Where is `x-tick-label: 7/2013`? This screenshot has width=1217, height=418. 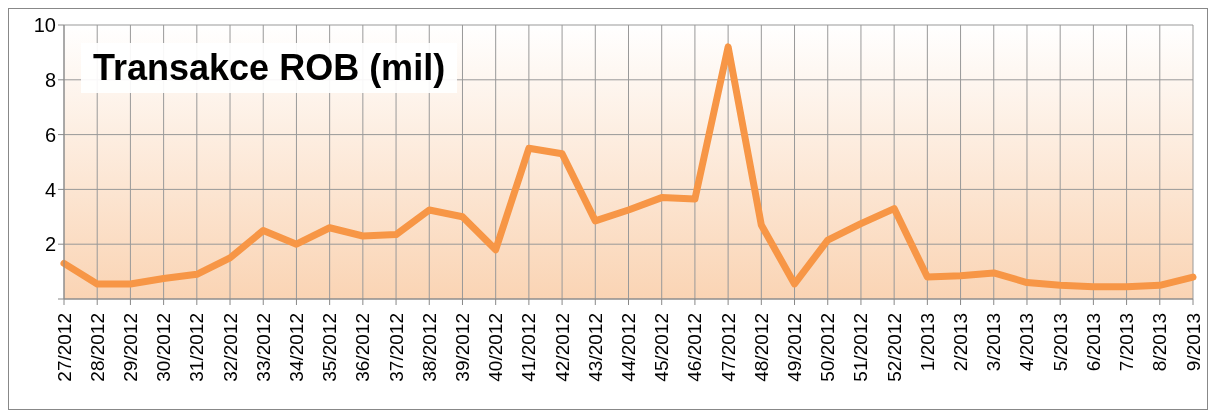 x-tick-label: 7/2013 is located at coordinates (1127, 342).